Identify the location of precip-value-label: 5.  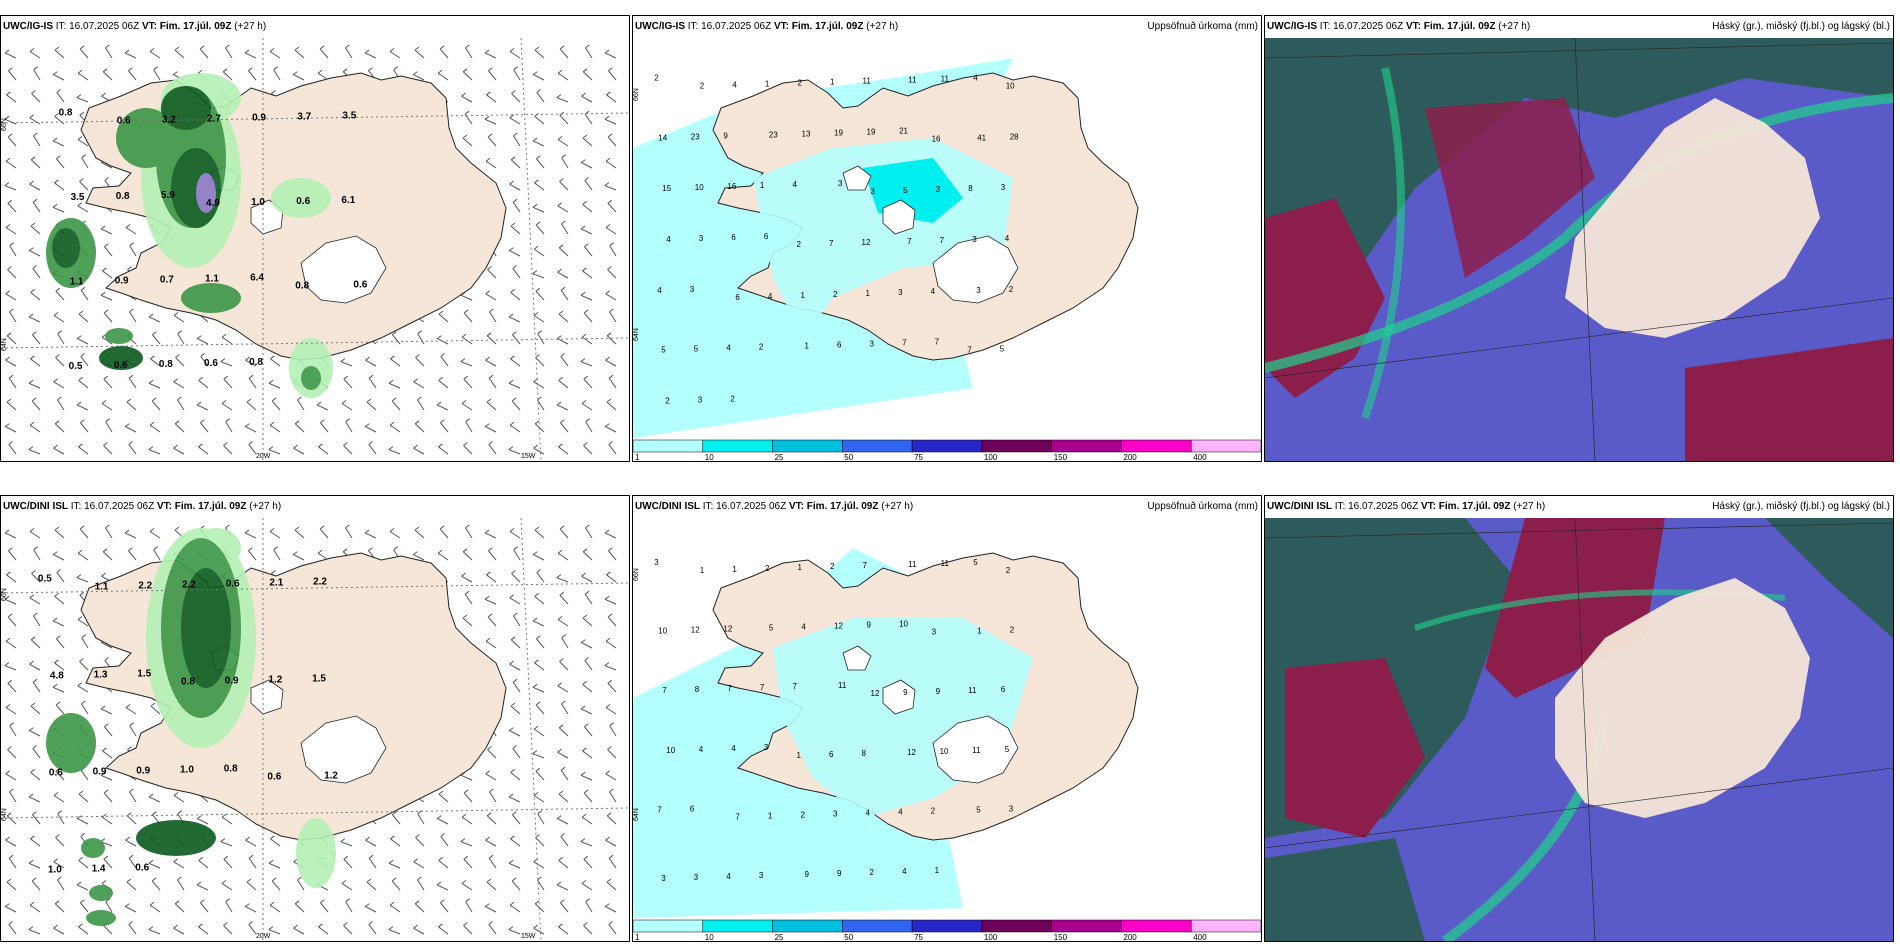
(1002, 349).